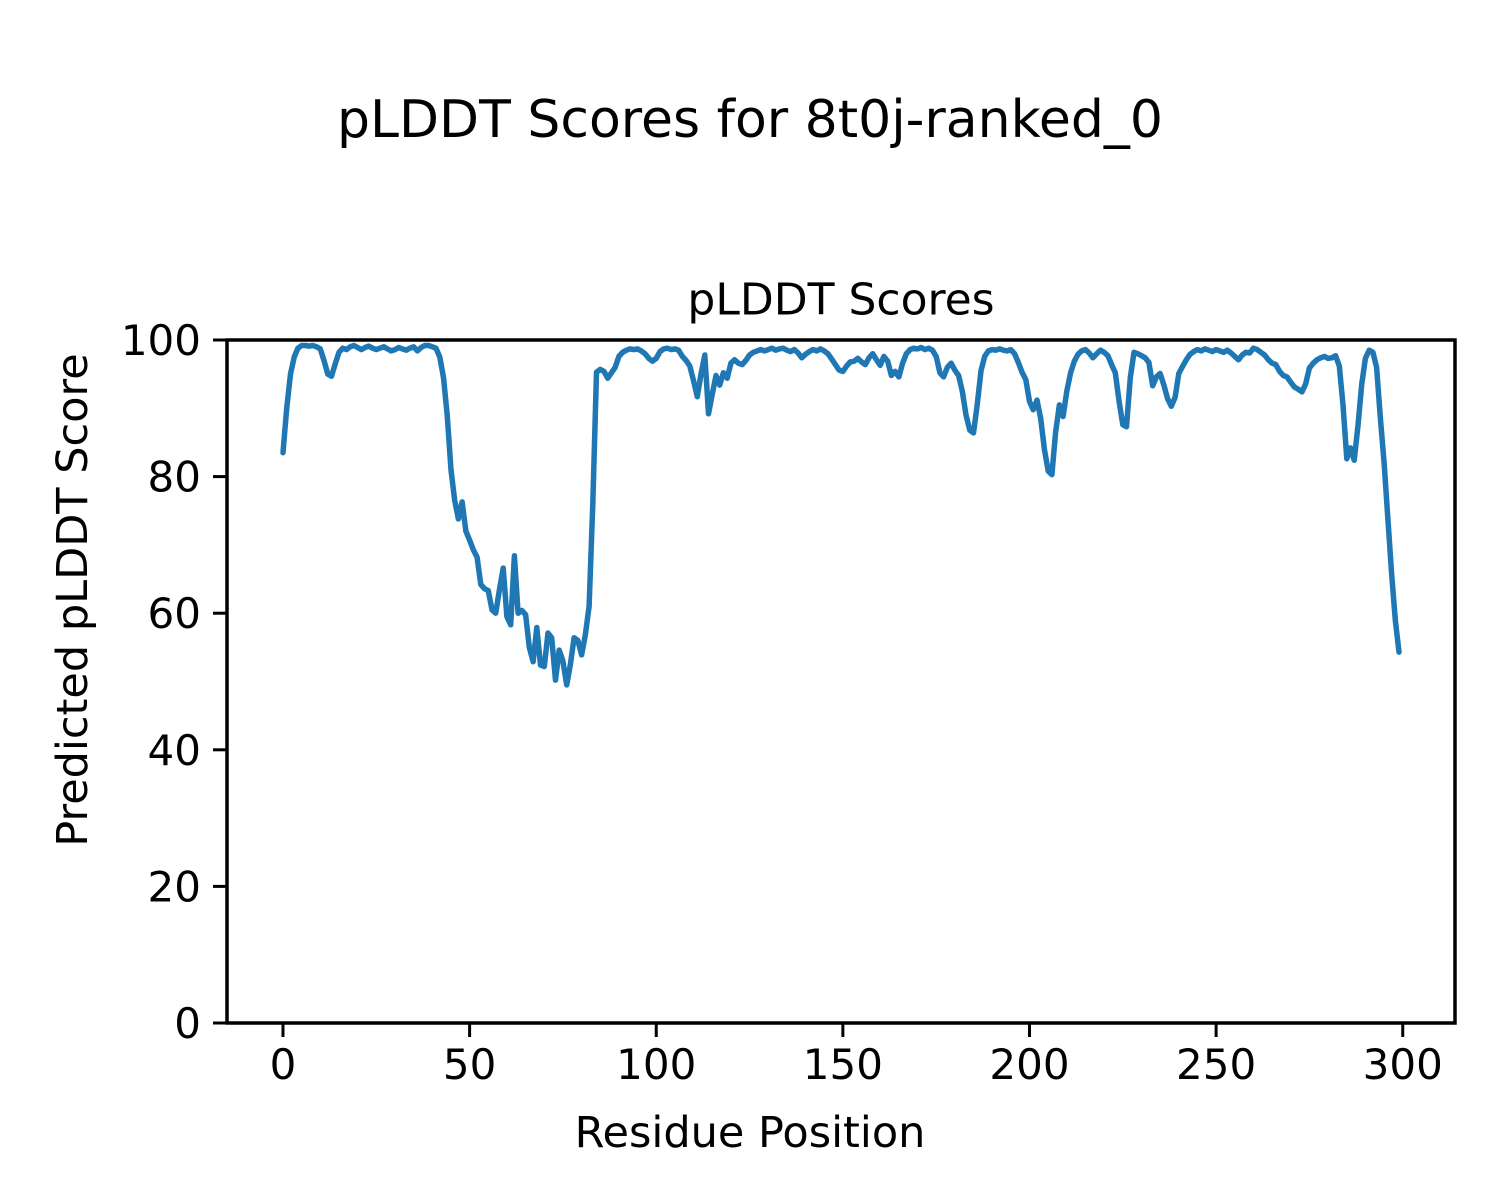 Image resolution: width=1500 pixels, height=1200 pixels. Describe the element at coordinates (174, 477) in the screenshot. I see `y-tick-label: 80` at that location.